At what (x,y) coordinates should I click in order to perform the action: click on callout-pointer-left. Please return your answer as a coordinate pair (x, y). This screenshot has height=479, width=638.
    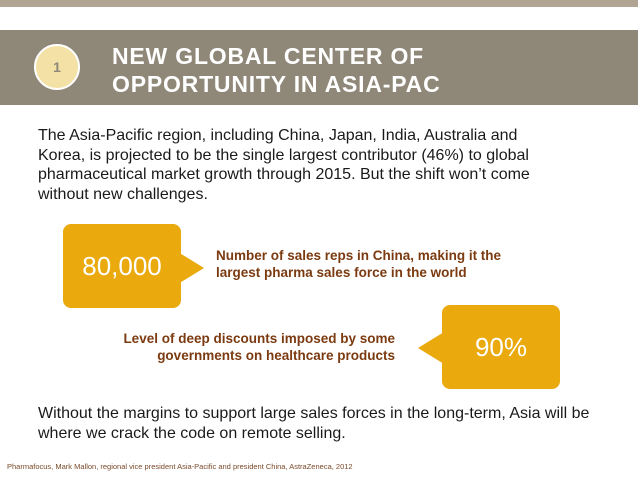
    Looking at the image, I should click on (431, 348).